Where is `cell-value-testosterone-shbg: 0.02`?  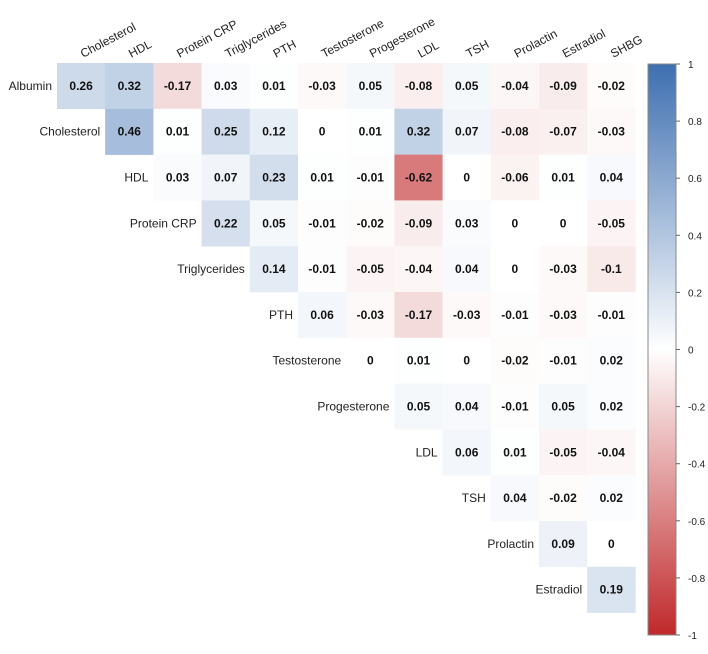 cell-value-testosterone-shbg: 0.02 is located at coordinates (612, 361).